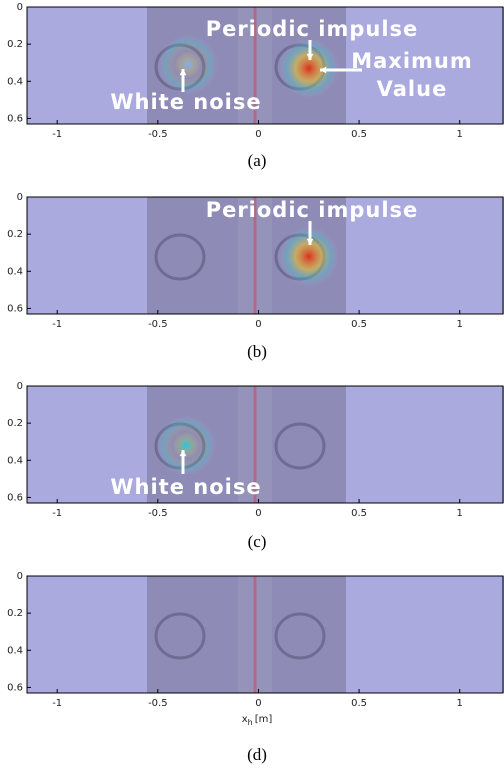 This screenshot has height=771, width=504. What do you see at coordinates (250, 722) in the screenshot?
I see `x-axis-label-part: h` at bounding box center [250, 722].